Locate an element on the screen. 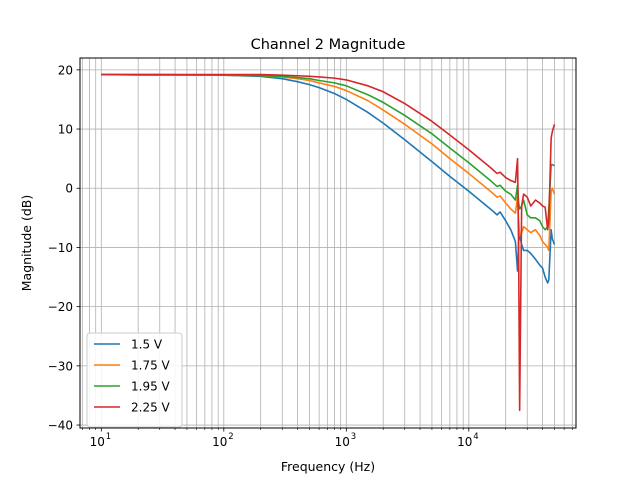 Image resolution: width=640 pixels, height=480 pixels. x-tick-exponent: 4 is located at coordinates (475, 437).